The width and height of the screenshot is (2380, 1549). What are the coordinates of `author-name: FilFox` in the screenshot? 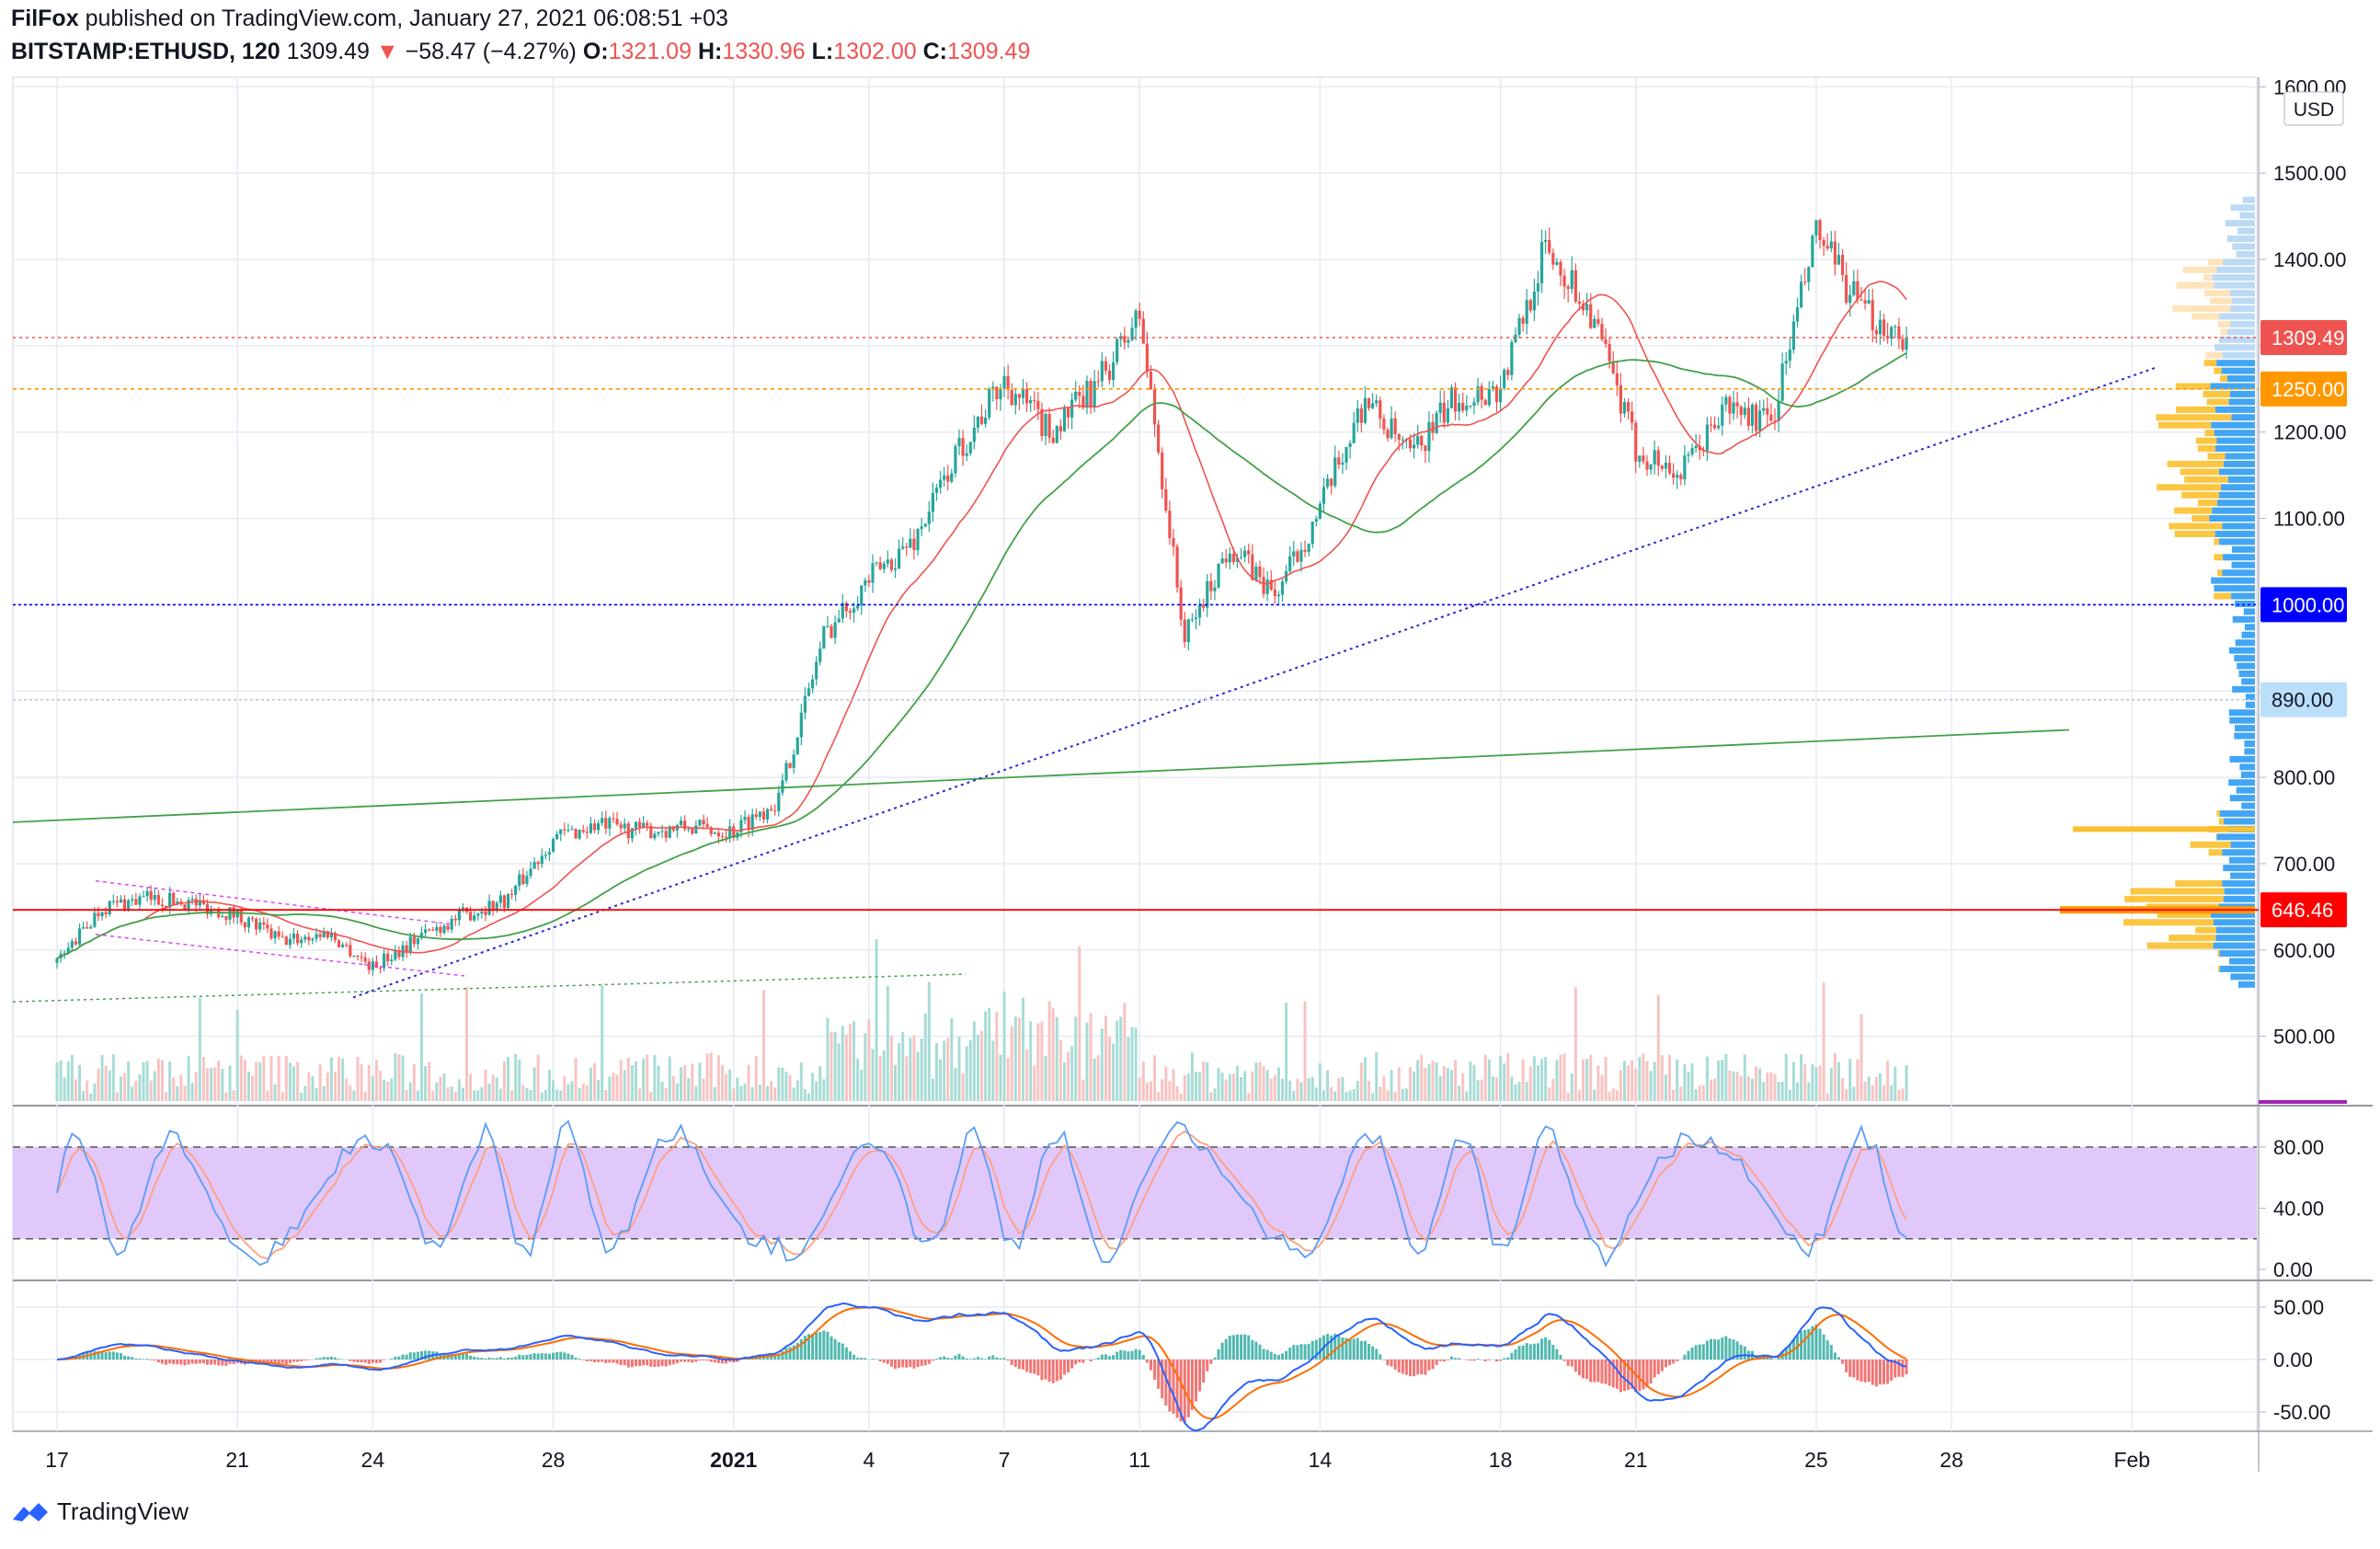 It's located at (45, 19).